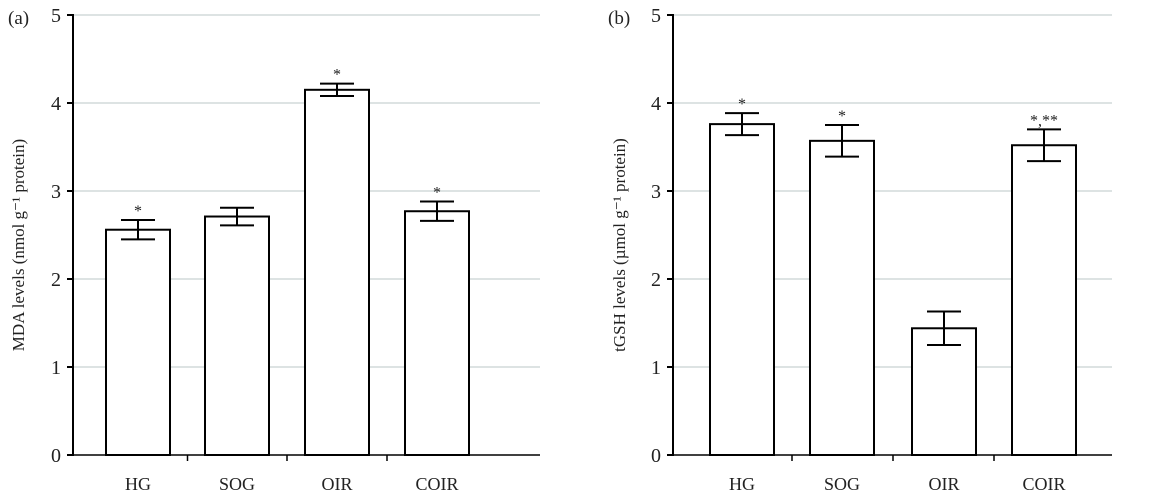 Image resolution: width=1151 pixels, height=501 pixels. What do you see at coordinates (18, 18) in the screenshot?
I see `panel-label: (a)` at bounding box center [18, 18].